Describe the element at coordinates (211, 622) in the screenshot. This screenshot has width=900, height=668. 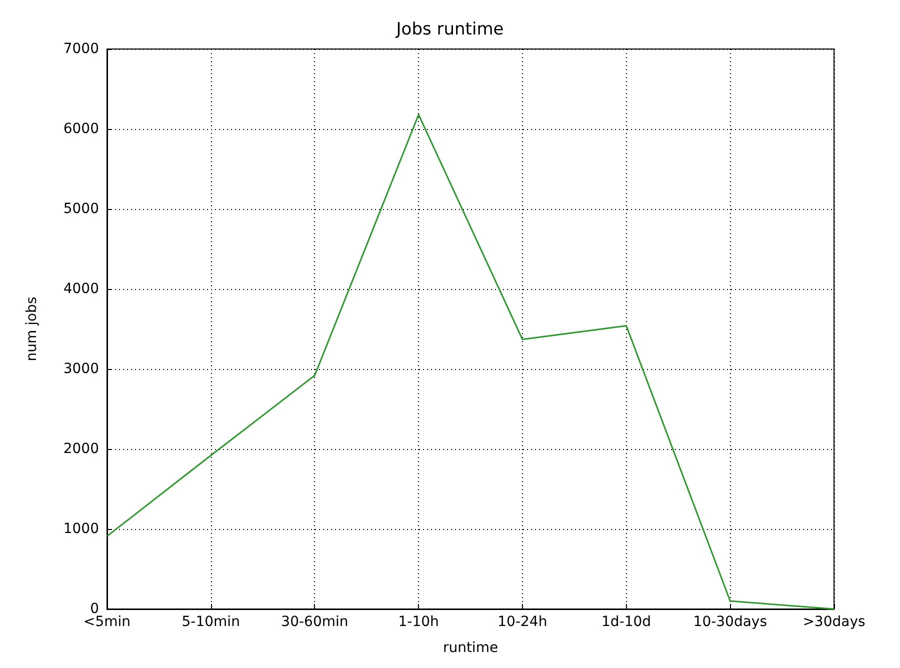
I see `x-tick-label: 5-10min` at that location.